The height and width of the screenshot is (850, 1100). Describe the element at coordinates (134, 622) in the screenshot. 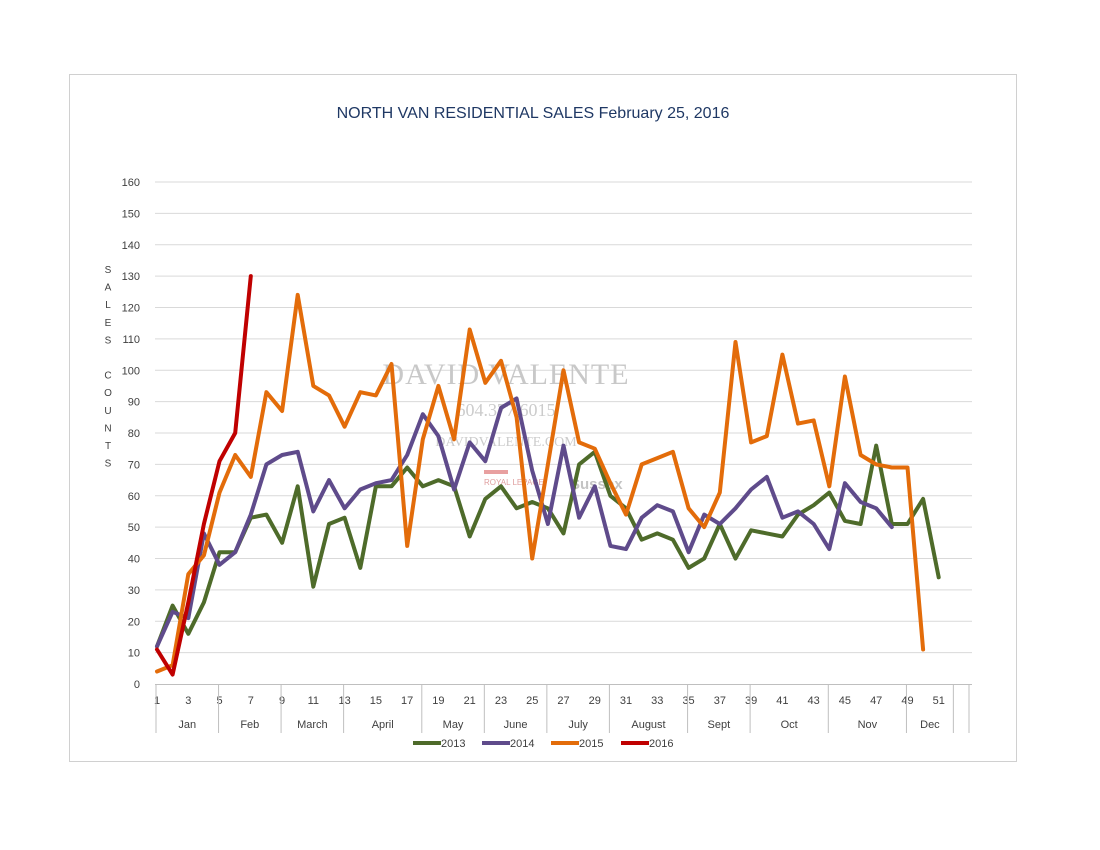

I see `y-tick-20: 20` at that location.